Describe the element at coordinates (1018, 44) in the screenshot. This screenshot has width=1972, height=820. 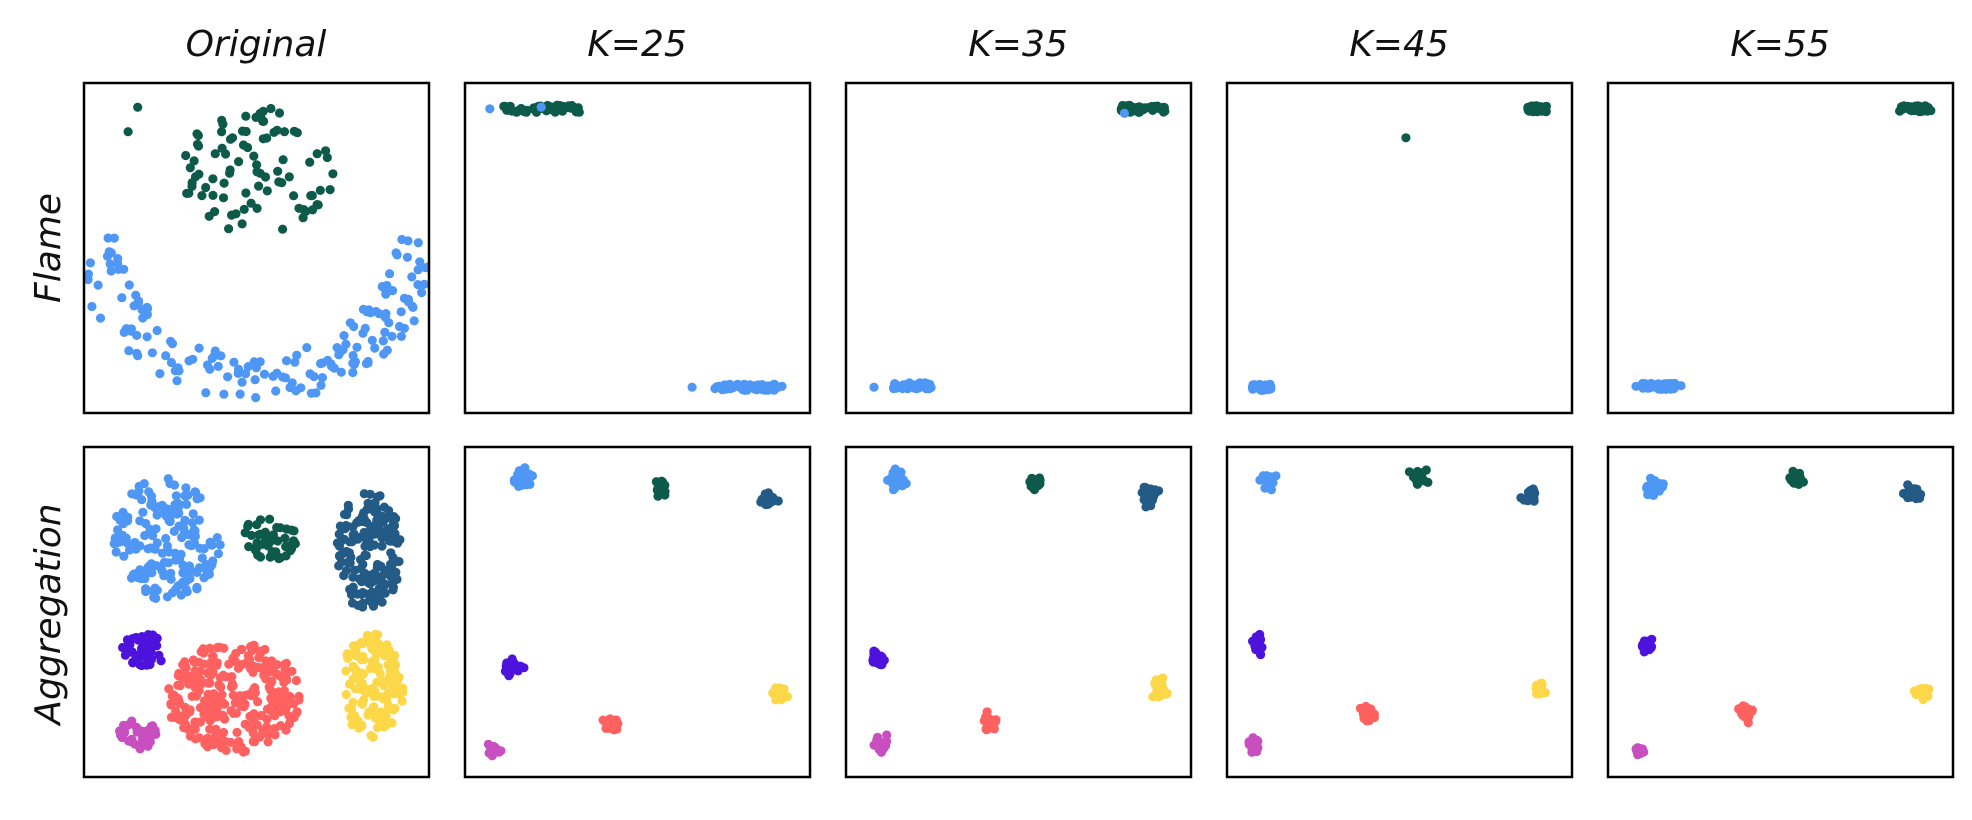
I see `column-title-k35: K=35` at that location.